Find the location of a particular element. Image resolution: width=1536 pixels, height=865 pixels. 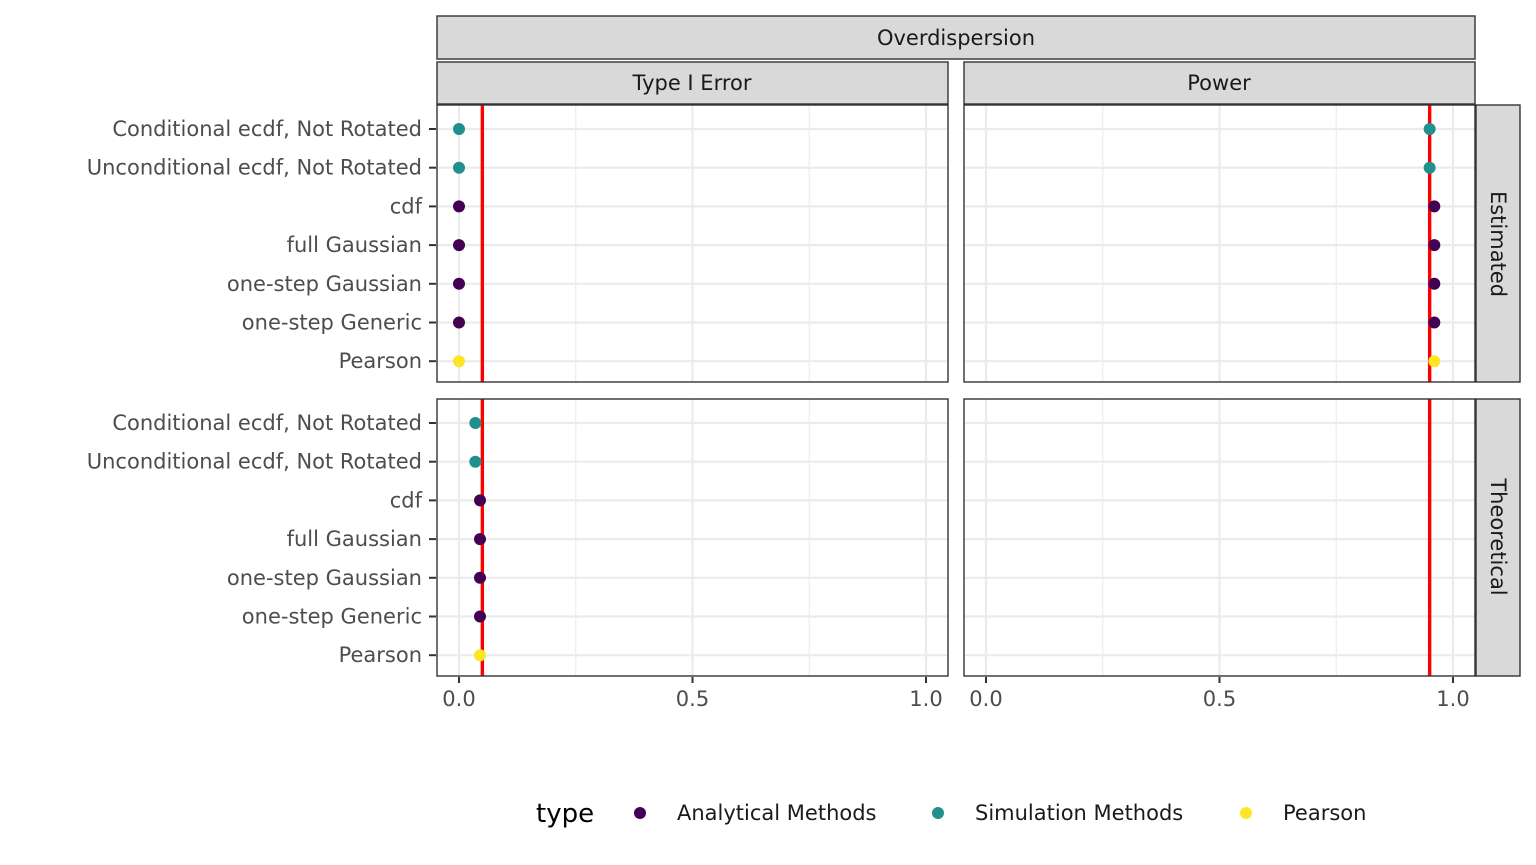

column-title-power: Power is located at coordinates (1219, 83).